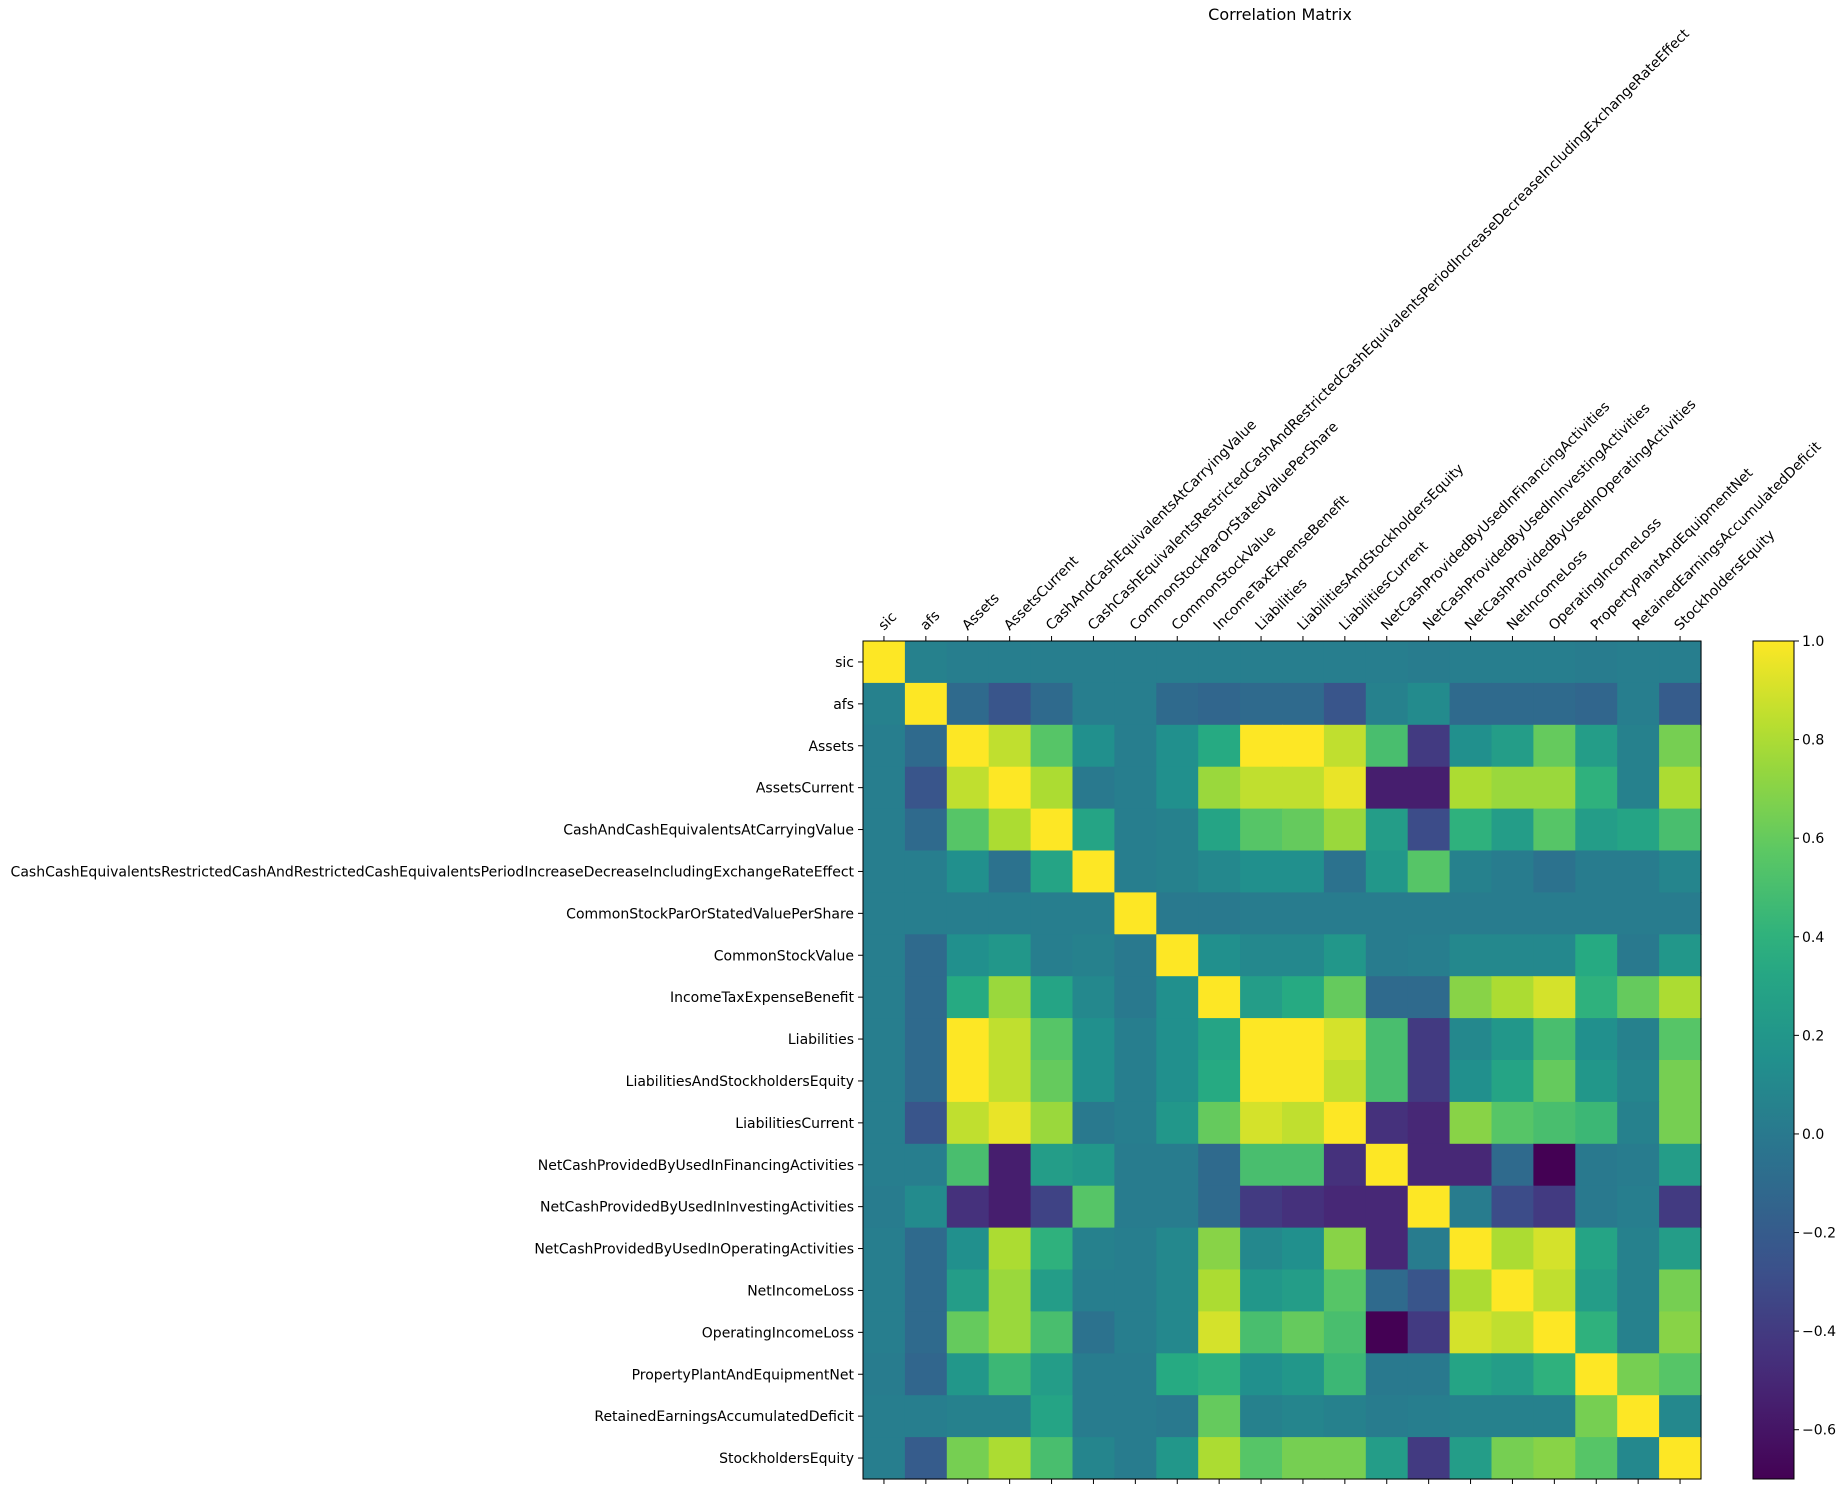 This screenshot has width=1840, height=1487. What do you see at coordinates (1813, 1036) in the screenshot?
I see `colorbar-tick-label: 0.2` at bounding box center [1813, 1036].